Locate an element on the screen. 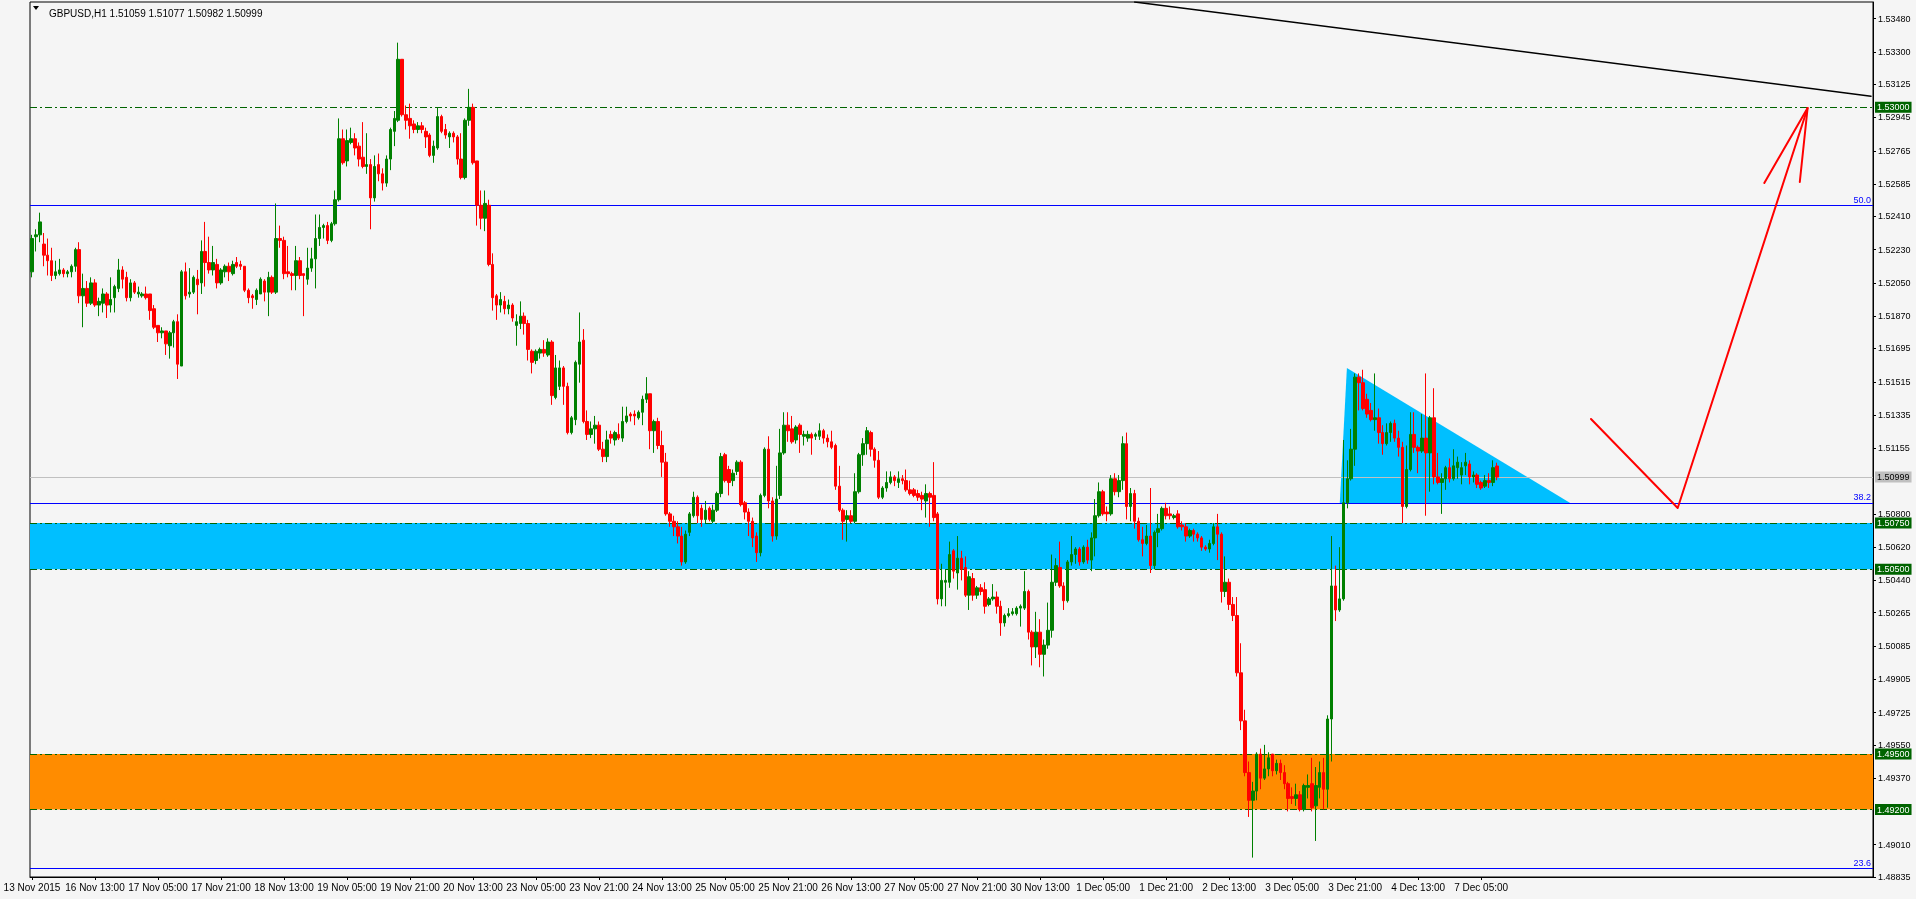  y-tick-label: 1.48835 is located at coordinates (1894, 877).